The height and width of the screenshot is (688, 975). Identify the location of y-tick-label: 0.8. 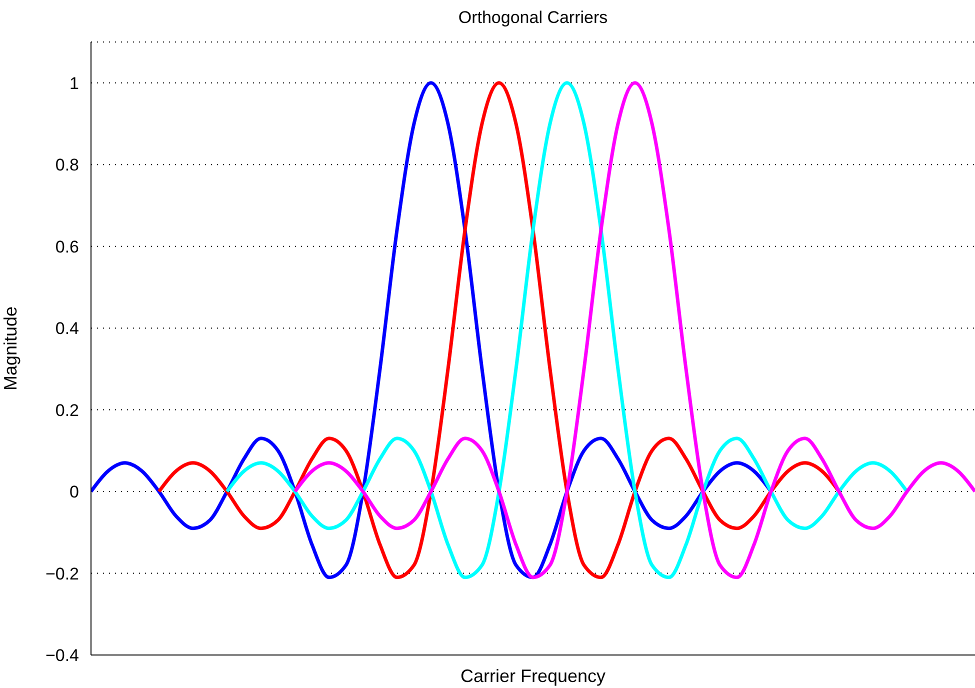
(67, 165).